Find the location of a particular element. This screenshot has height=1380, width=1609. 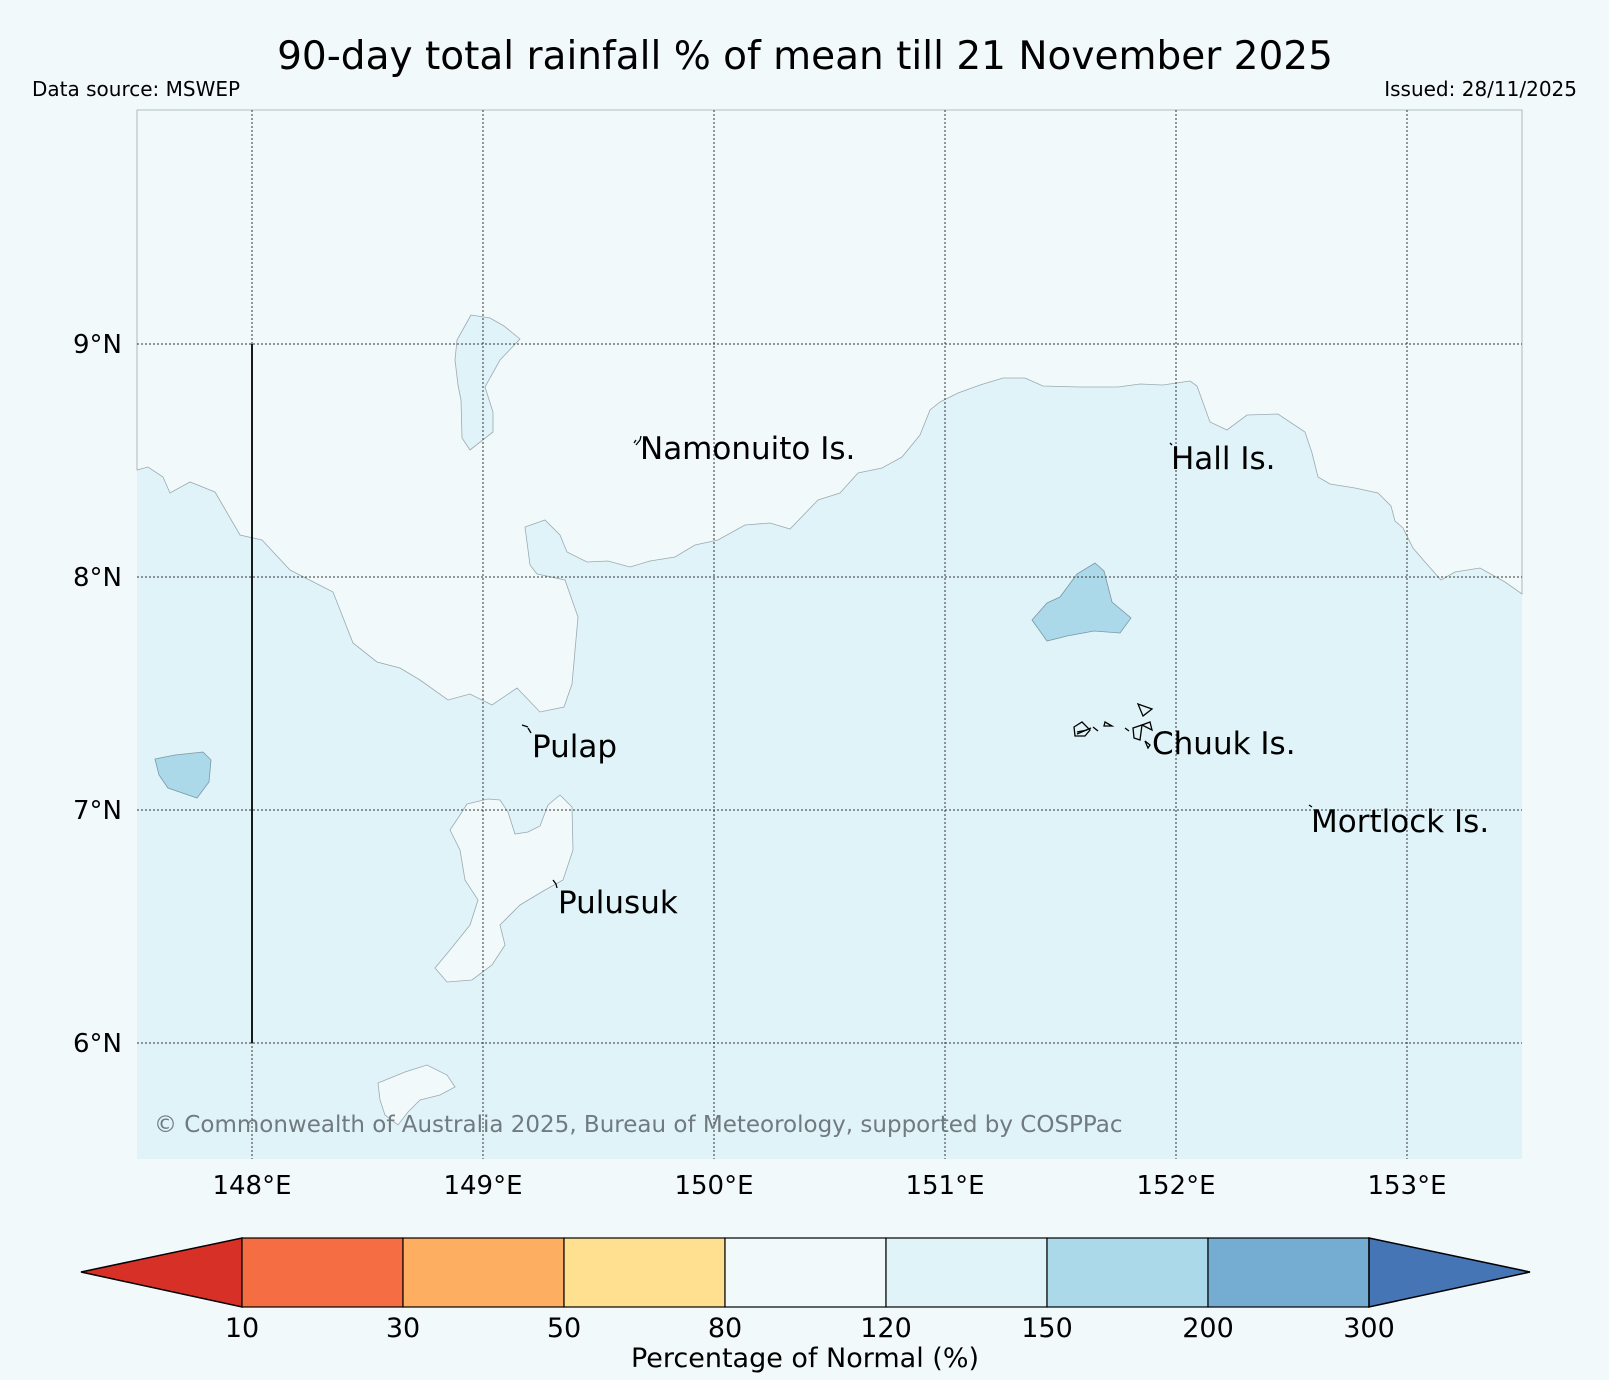

colorbar-tick-label: 200 is located at coordinates (1208, 1328).